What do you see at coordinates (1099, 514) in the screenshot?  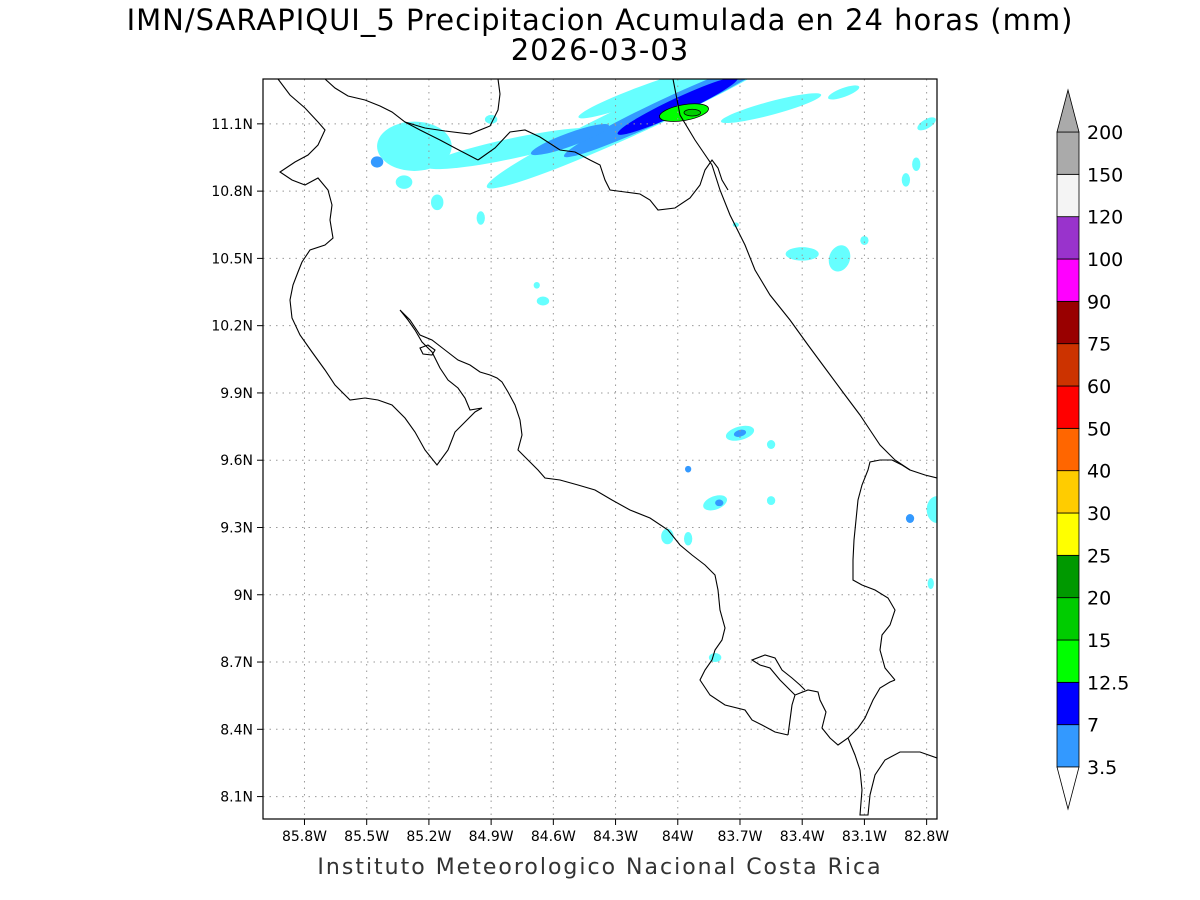 I see `colorbar-label: 30` at bounding box center [1099, 514].